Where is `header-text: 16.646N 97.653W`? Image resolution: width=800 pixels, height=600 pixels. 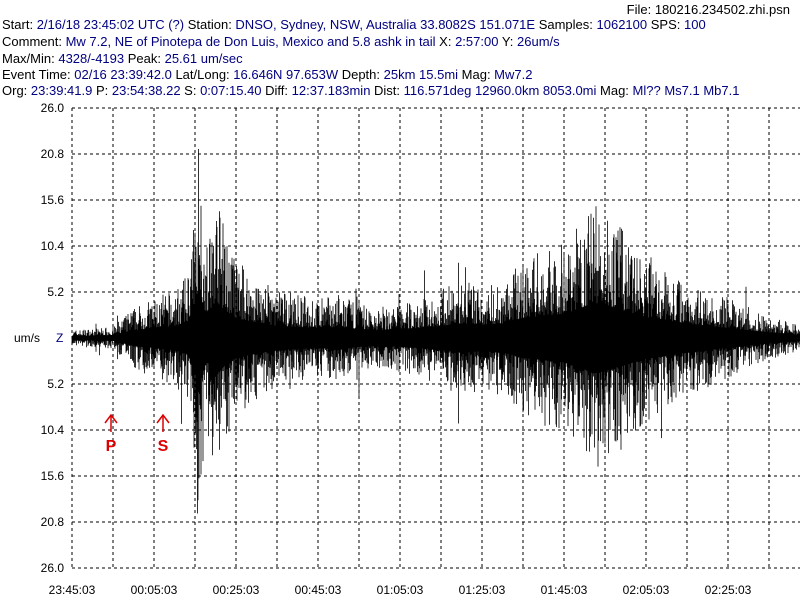 header-text: 16.646N 97.653W is located at coordinates (286, 74).